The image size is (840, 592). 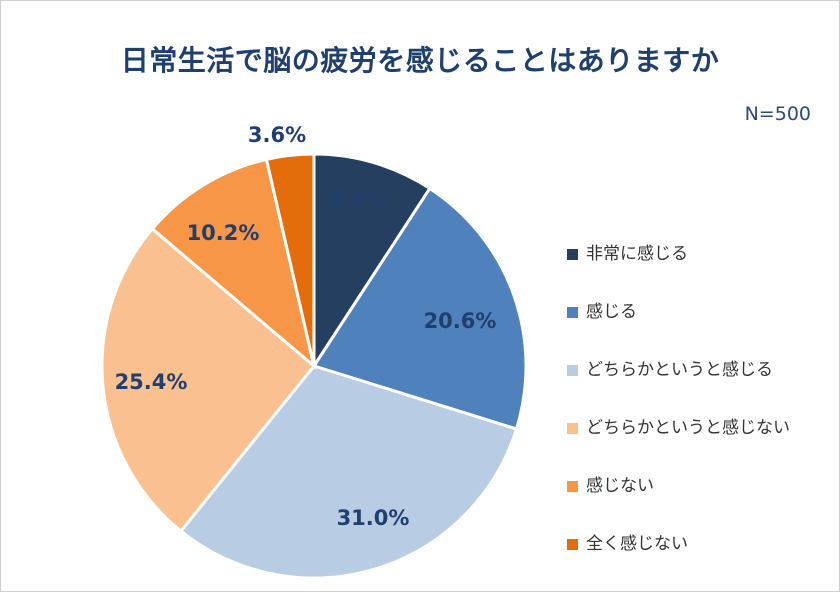 I want to click on legend-item-2: 感じる, so click(x=702, y=328).